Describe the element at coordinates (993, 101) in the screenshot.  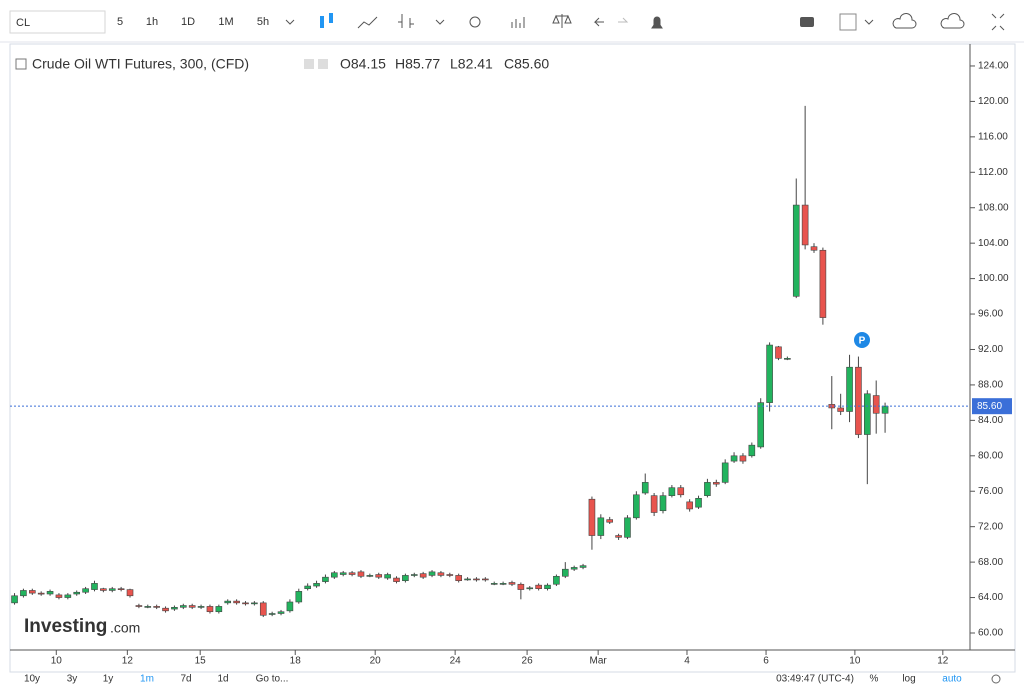
I see `y-tick-label: 120.00` at that location.